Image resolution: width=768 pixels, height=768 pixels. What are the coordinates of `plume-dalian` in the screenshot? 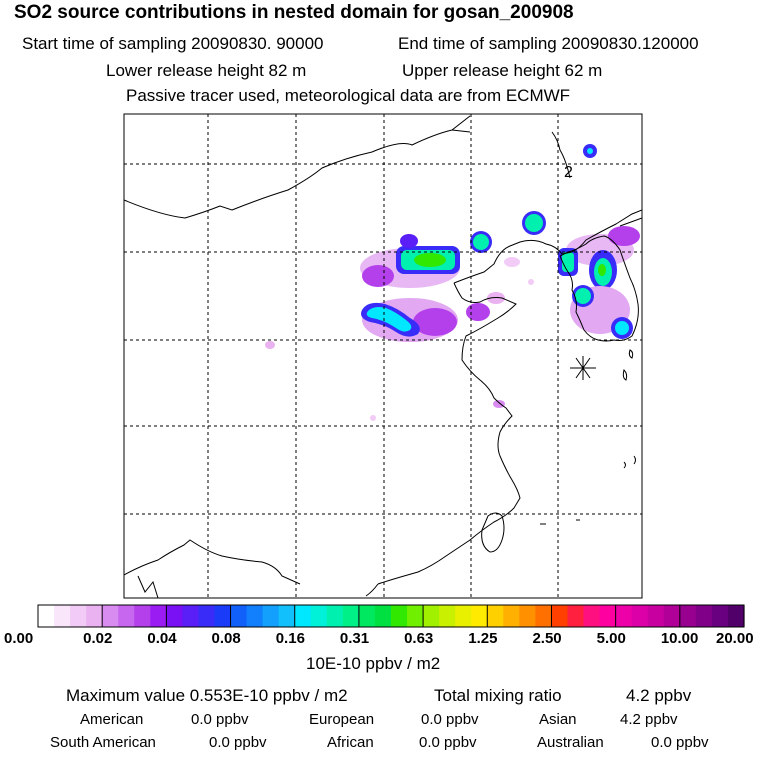 It's located at (512, 262).